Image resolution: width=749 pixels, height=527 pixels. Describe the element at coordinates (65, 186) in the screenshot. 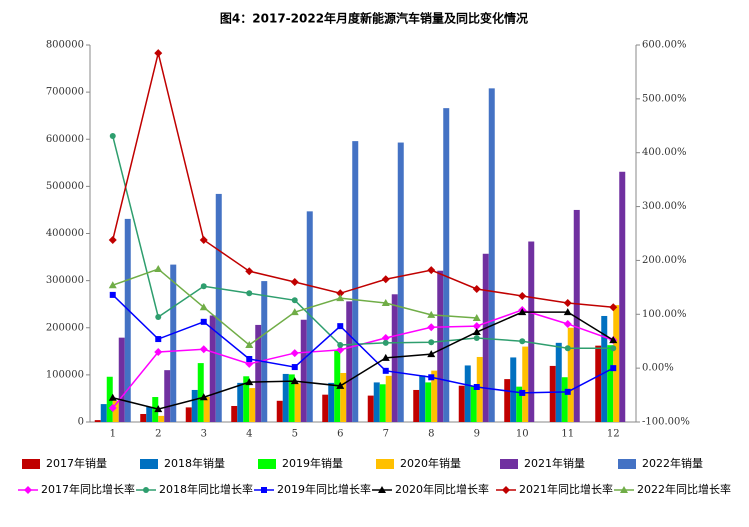

I see `y-tick-label: 500000` at that location.